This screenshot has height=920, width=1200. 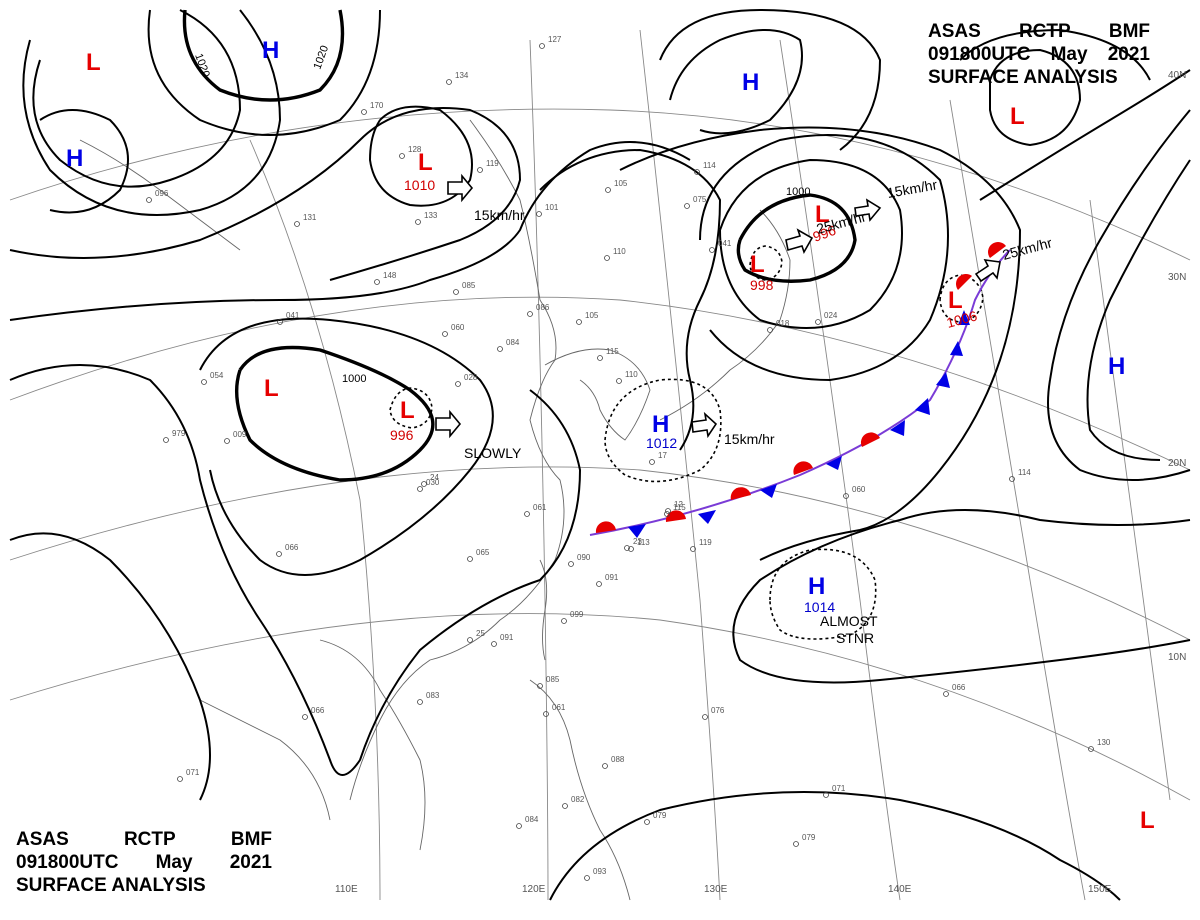 I want to click on station-reading: 083, so click(x=433, y=695).